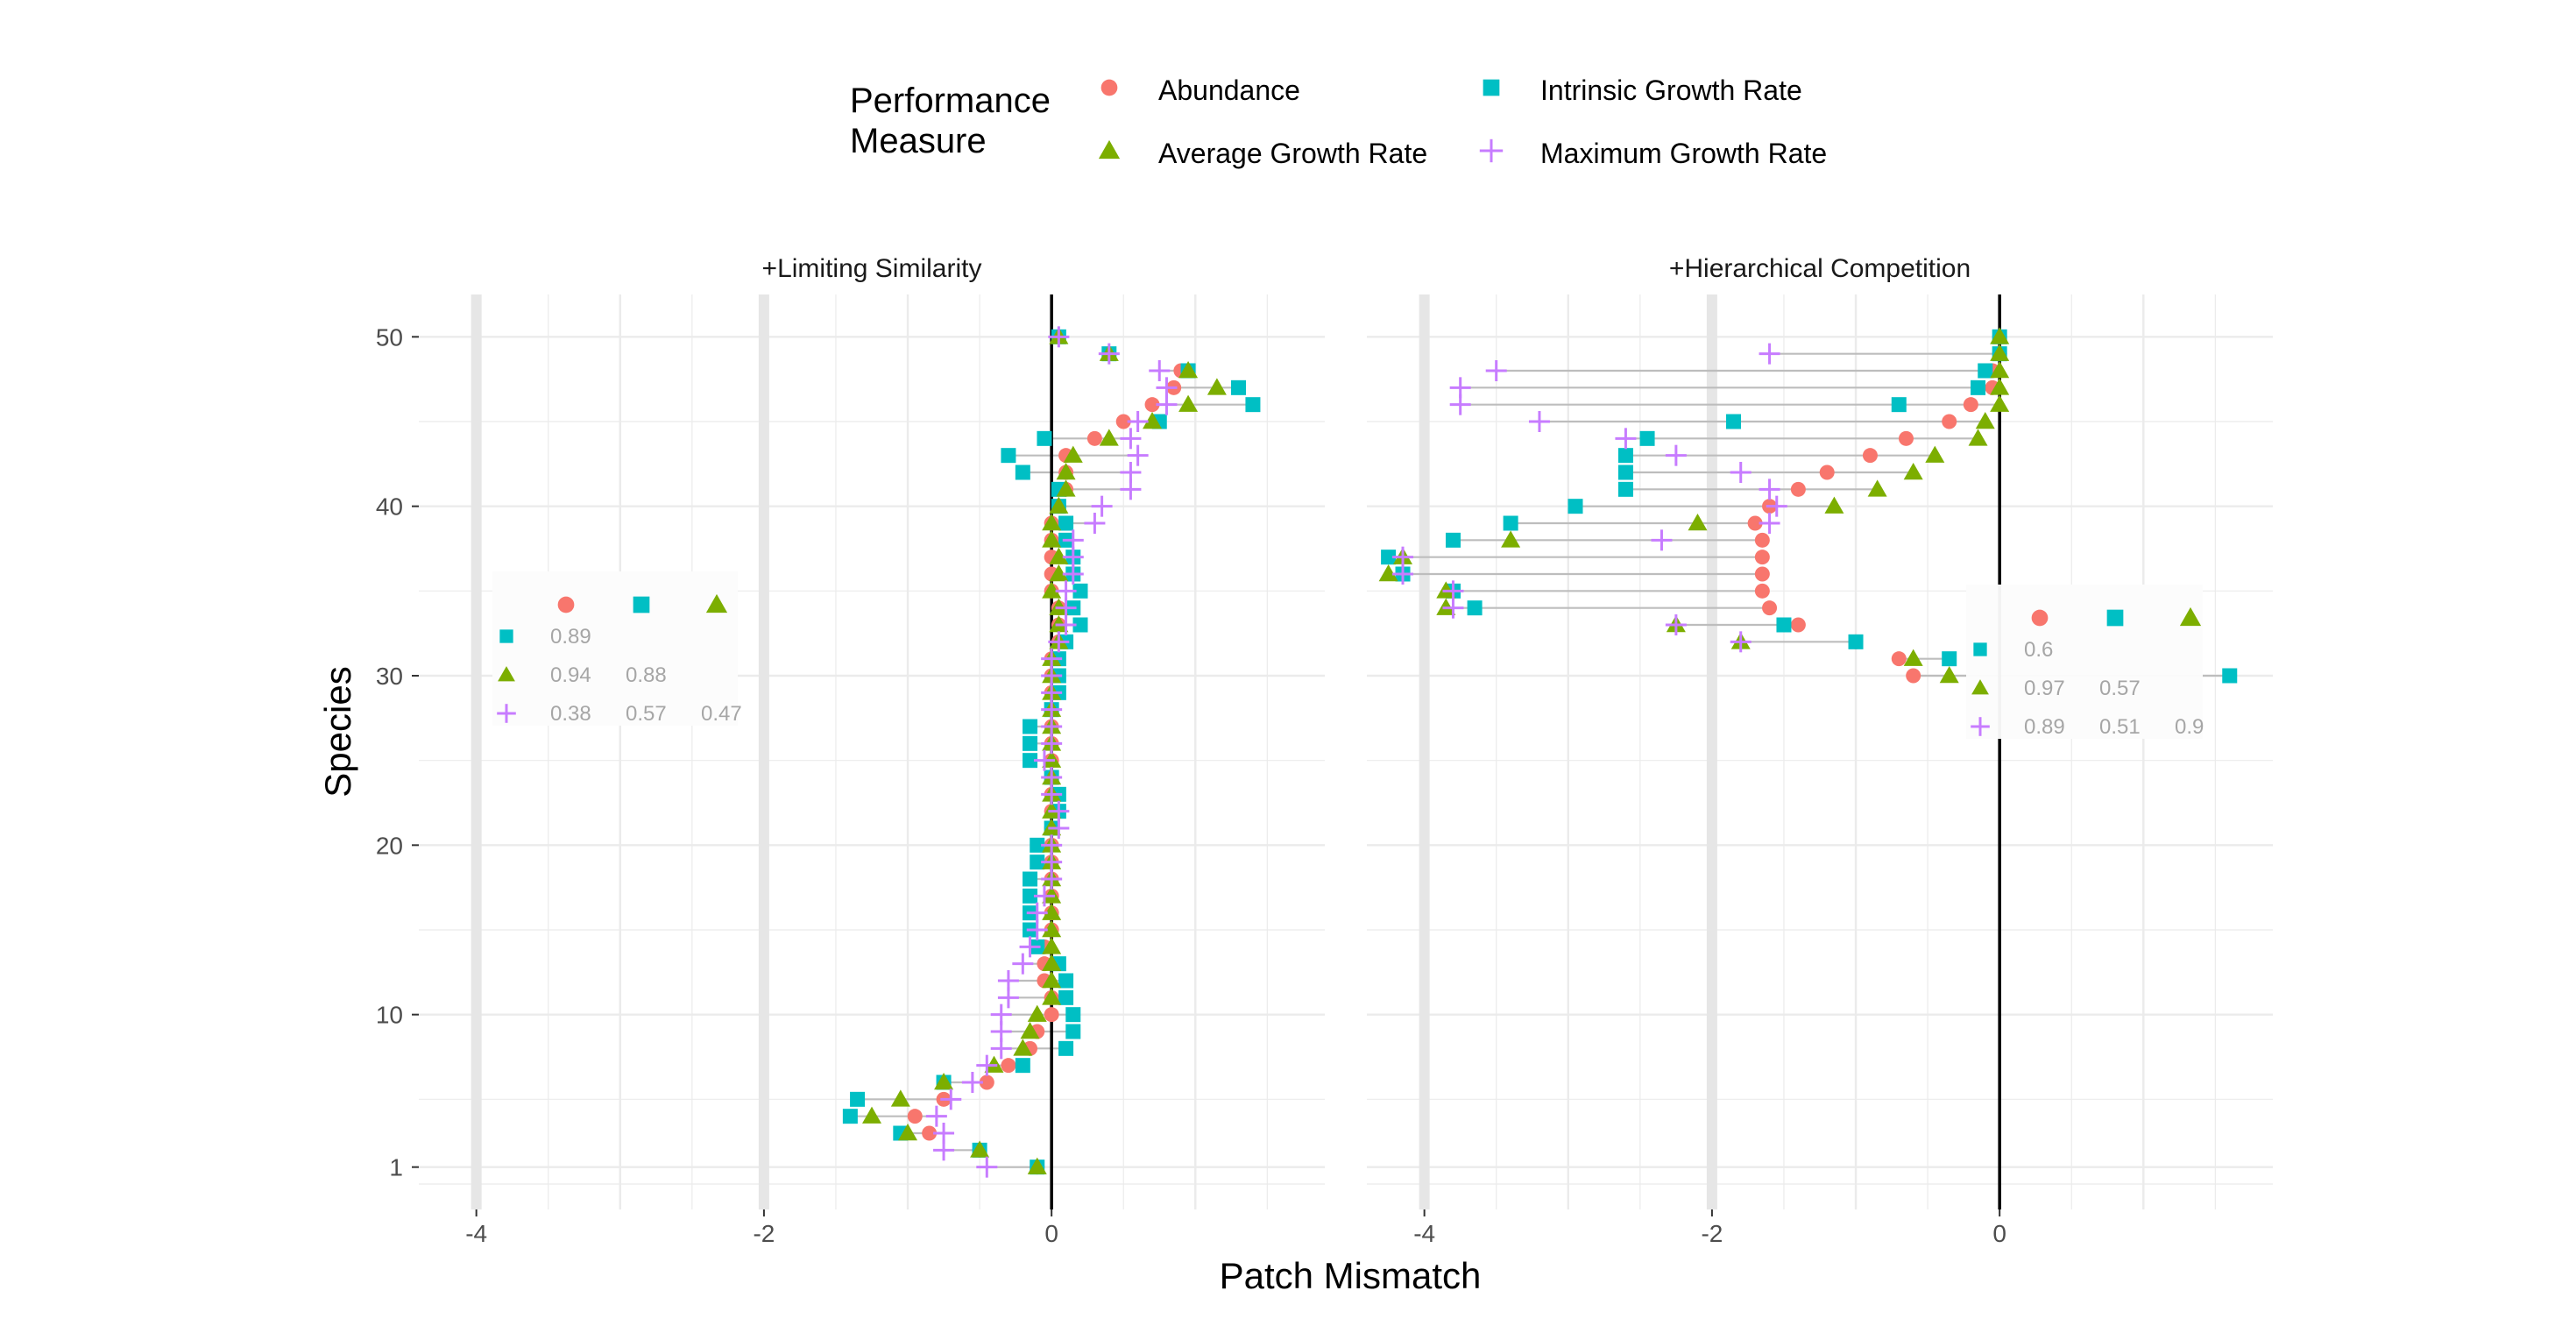 This screenshot has height=1319, width=2576. Describe the element at coordinates (2115, 618) in the screenshot. I see `inset-header-square-marker` at that location.